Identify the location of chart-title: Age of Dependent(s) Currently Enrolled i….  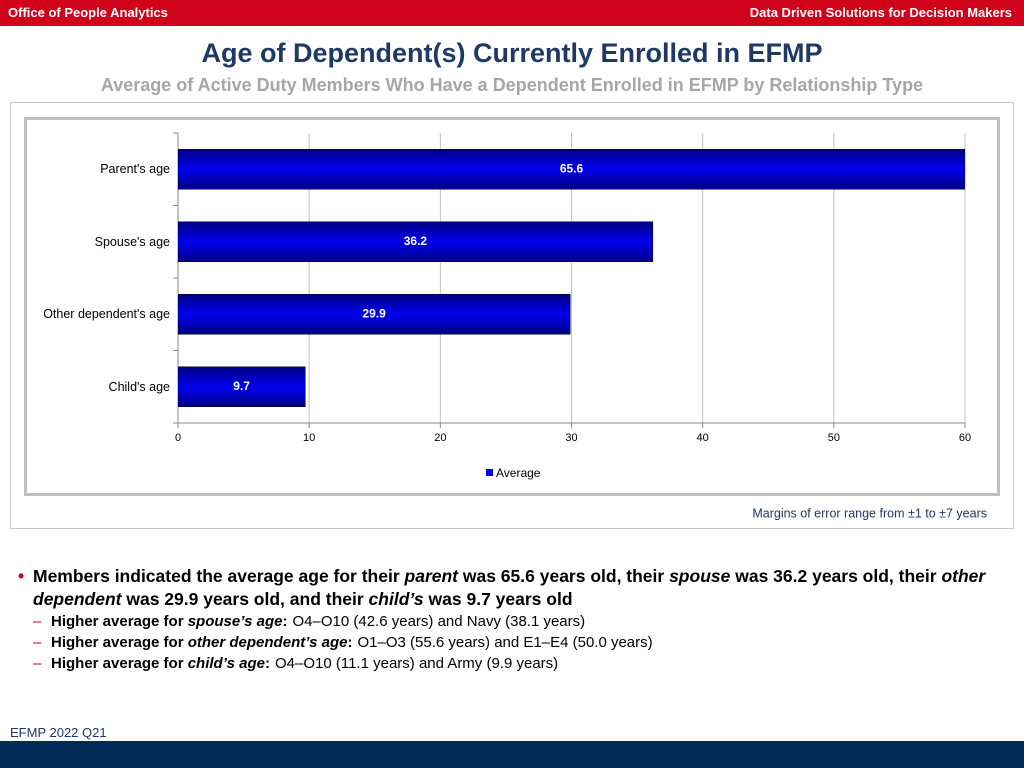
(512, 53).